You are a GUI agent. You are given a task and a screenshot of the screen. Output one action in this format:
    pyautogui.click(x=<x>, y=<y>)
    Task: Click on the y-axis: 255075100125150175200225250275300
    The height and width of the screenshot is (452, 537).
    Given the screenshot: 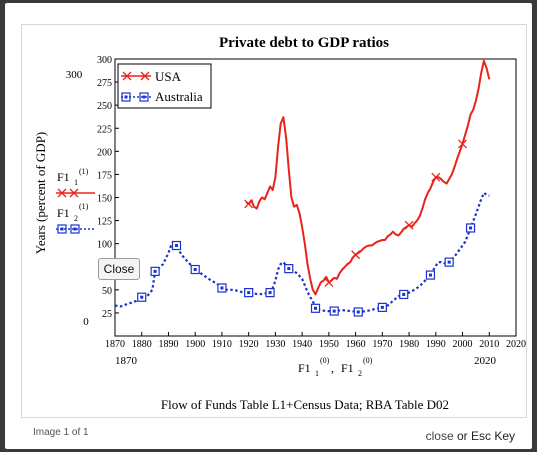 What is the action you would take?
    pyautogui.click(x=108, y=196)
    